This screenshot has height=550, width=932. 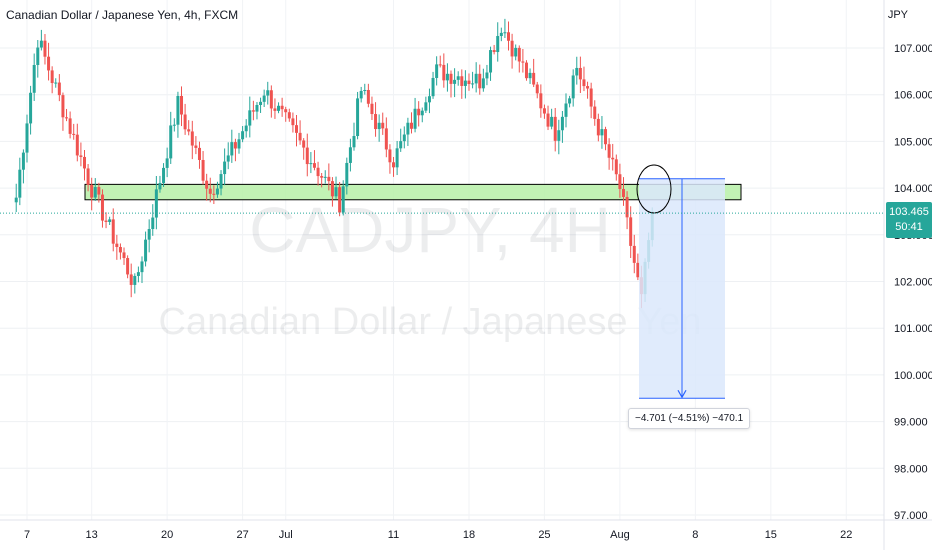 I want to click on x-tick-label: 13, so click(x=92, y=535).